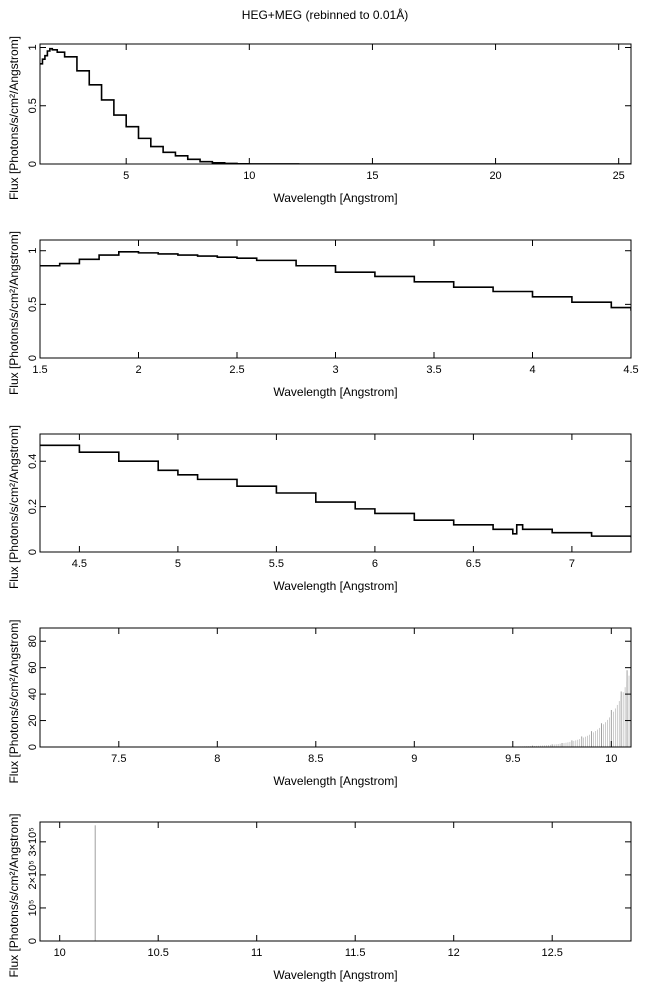  I want to click on x-tick-label: 2, so click(138, 370).